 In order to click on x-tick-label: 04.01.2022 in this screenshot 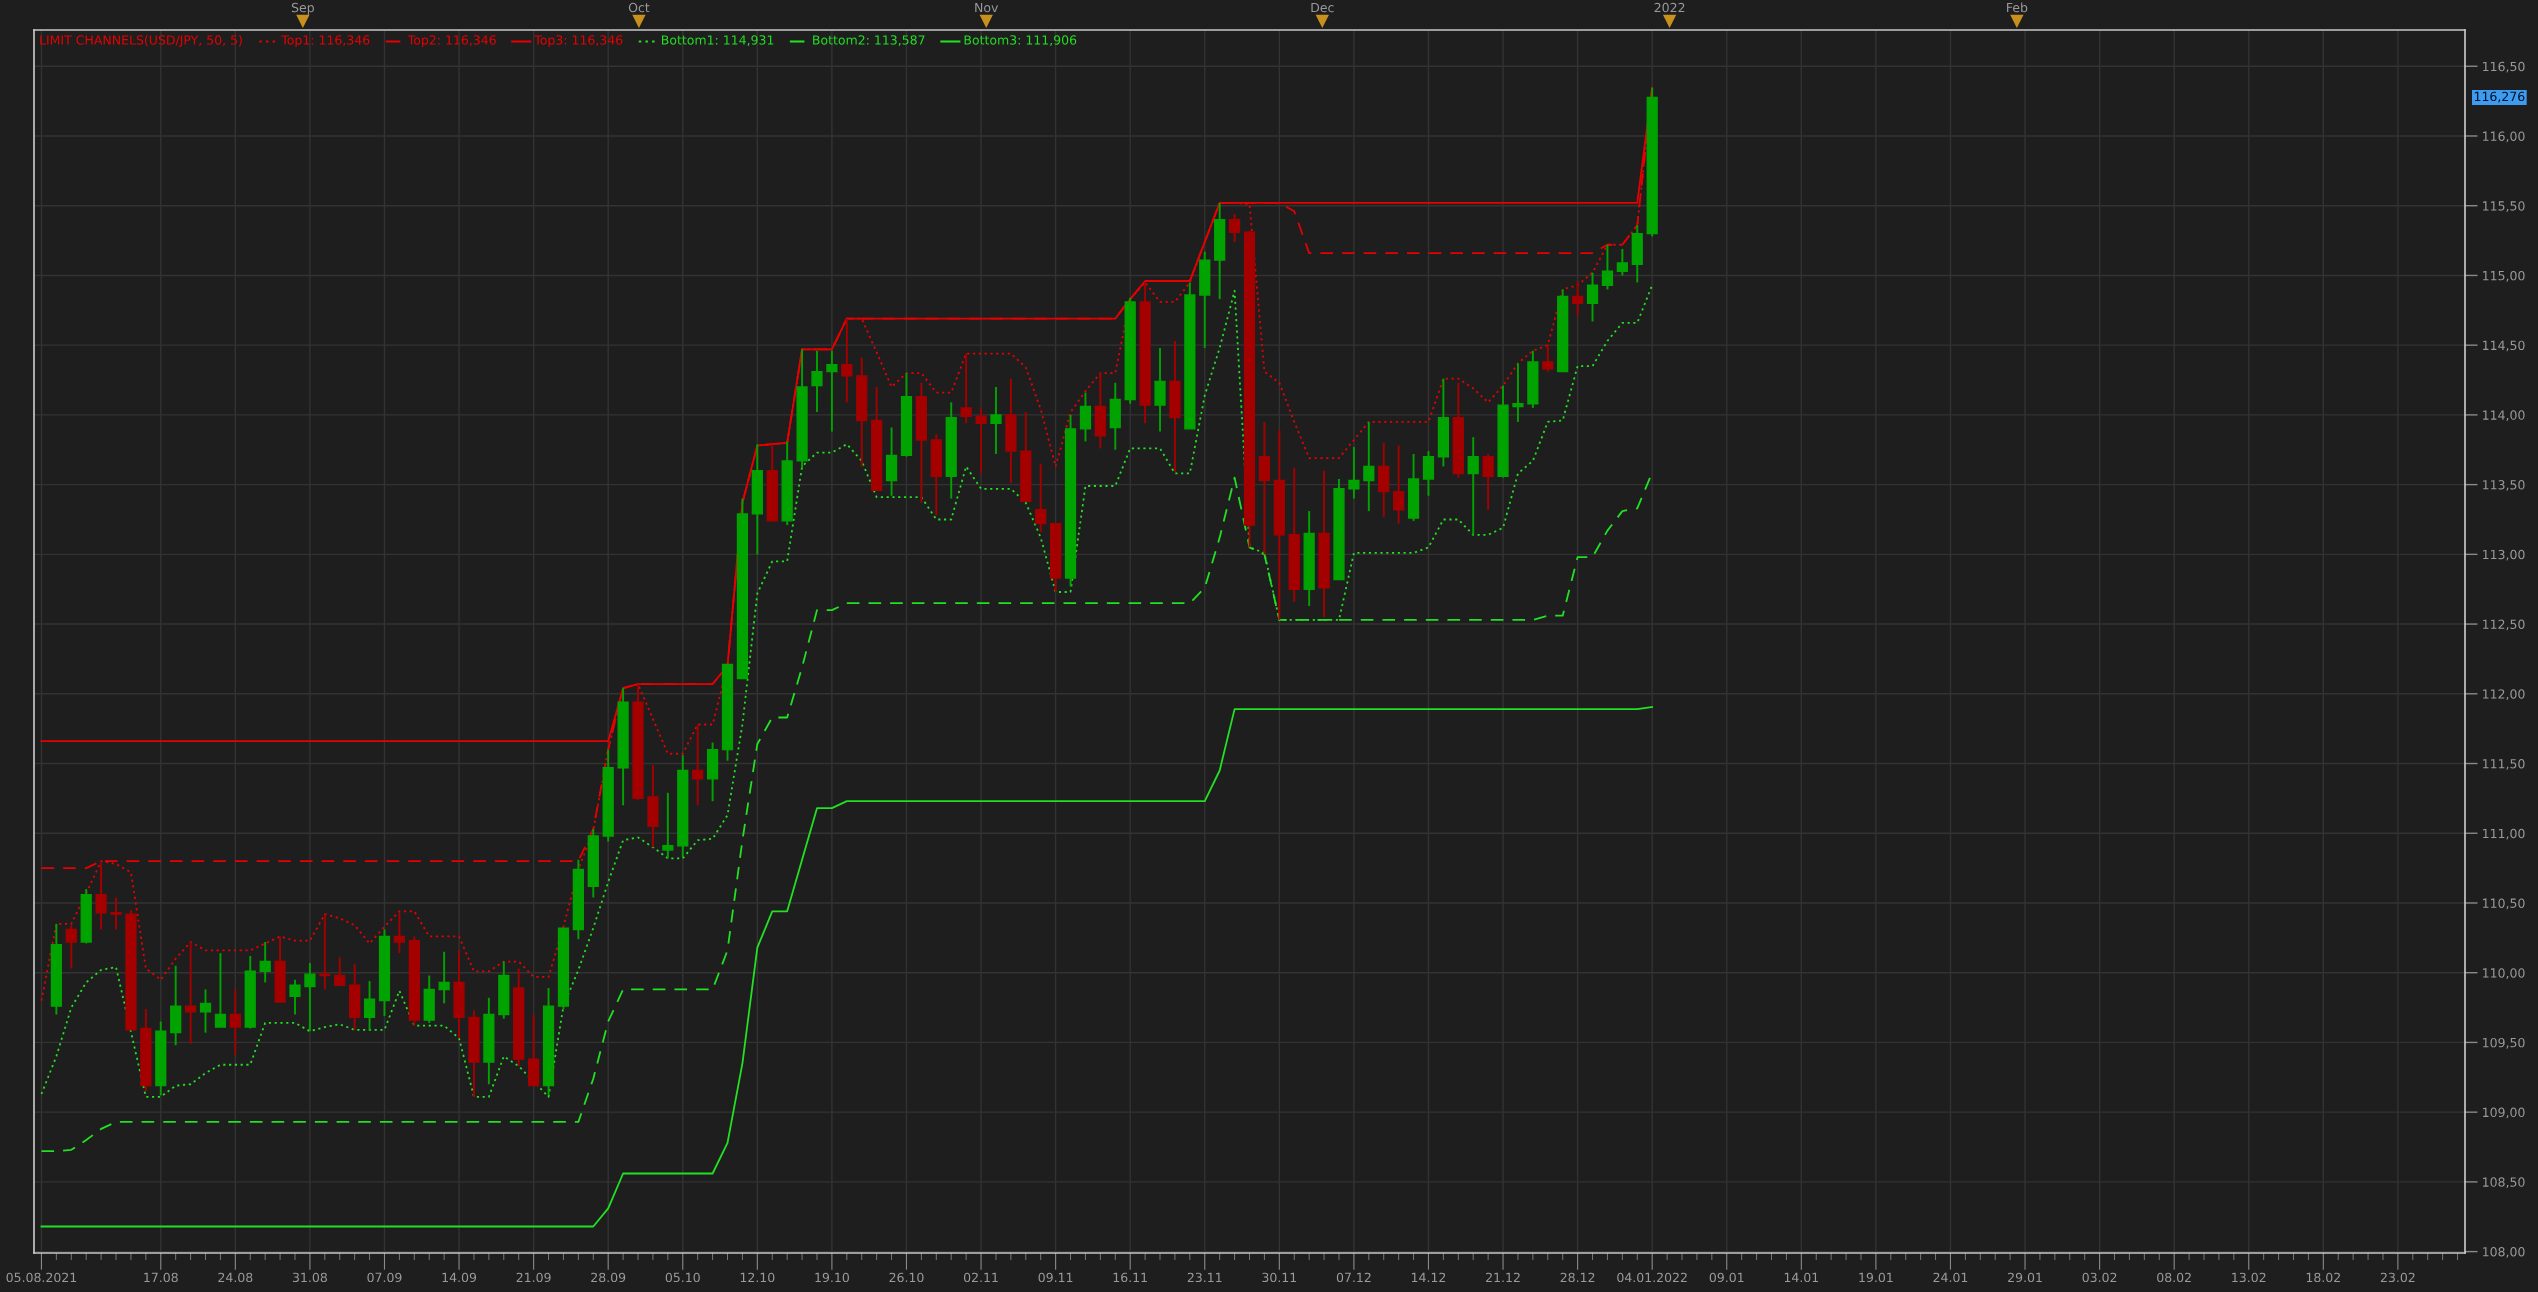, I will do `click(1652, 1277)`.